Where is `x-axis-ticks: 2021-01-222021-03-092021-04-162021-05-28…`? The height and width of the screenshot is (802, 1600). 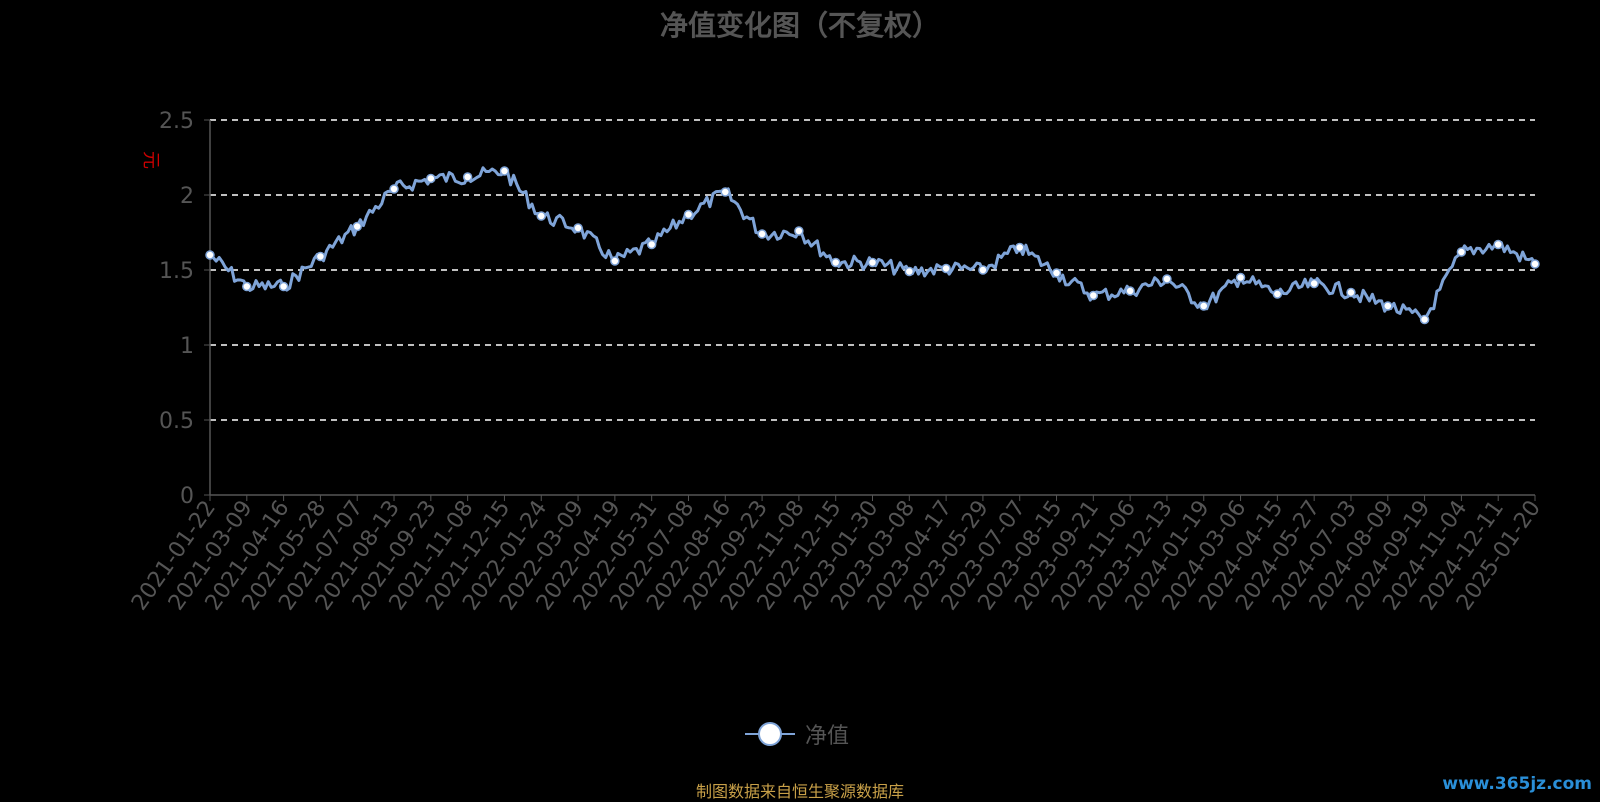 x-axis-ticks: 2021-01-222021-03-092021-04-162021-05-28… is located at coordinates (836, 555).